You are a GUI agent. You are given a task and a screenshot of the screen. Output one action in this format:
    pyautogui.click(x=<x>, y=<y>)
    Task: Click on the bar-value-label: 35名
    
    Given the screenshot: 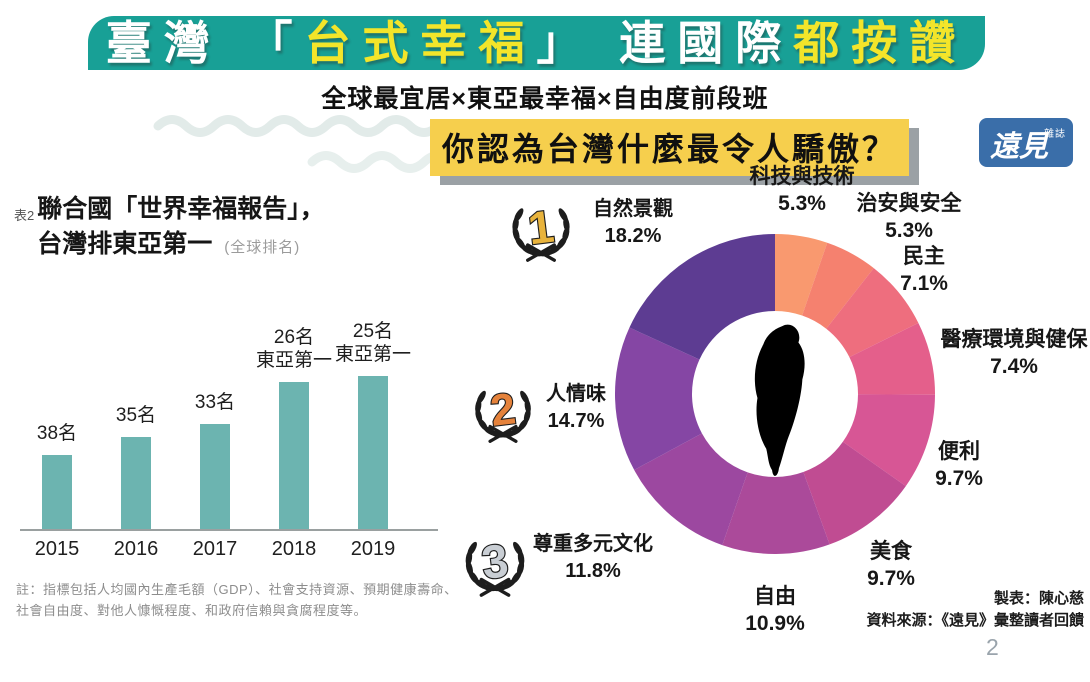 What is the action you would take?
    pyautogui.click(x=136, y=415)
    